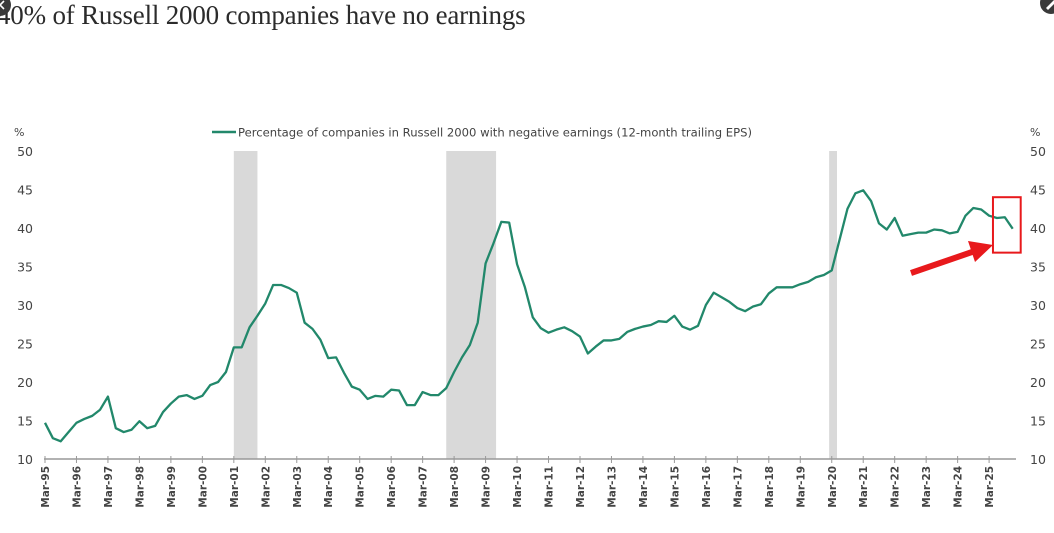 This screenshot has width=1054, height=533. I want to click on x-tick-label: Mar-23, so click(927, 487).